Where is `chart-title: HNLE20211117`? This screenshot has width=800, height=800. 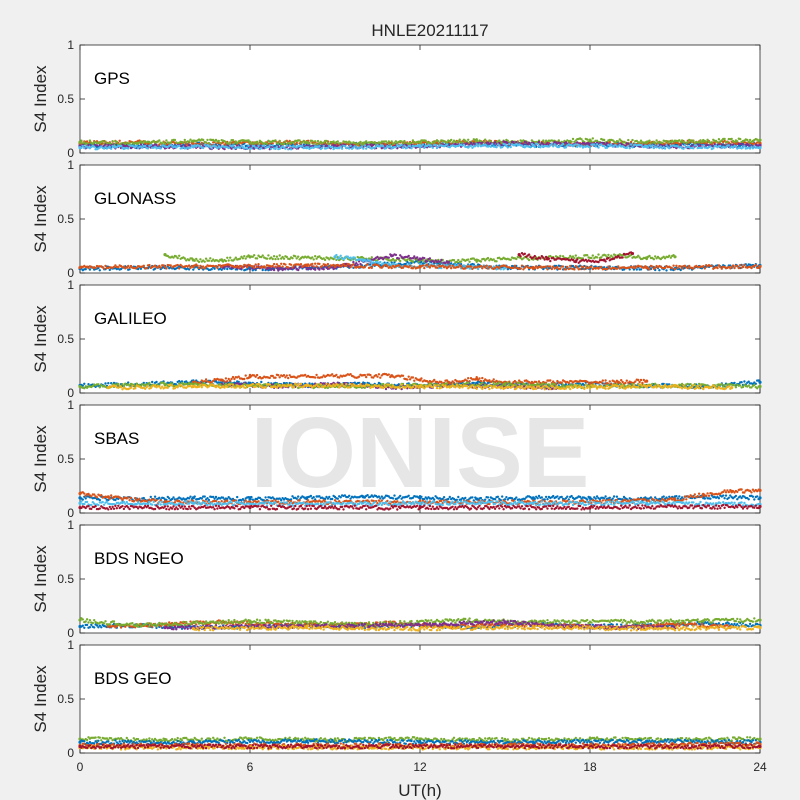
chart-title: HNLE20211117 is located at coordinates (429, 30).